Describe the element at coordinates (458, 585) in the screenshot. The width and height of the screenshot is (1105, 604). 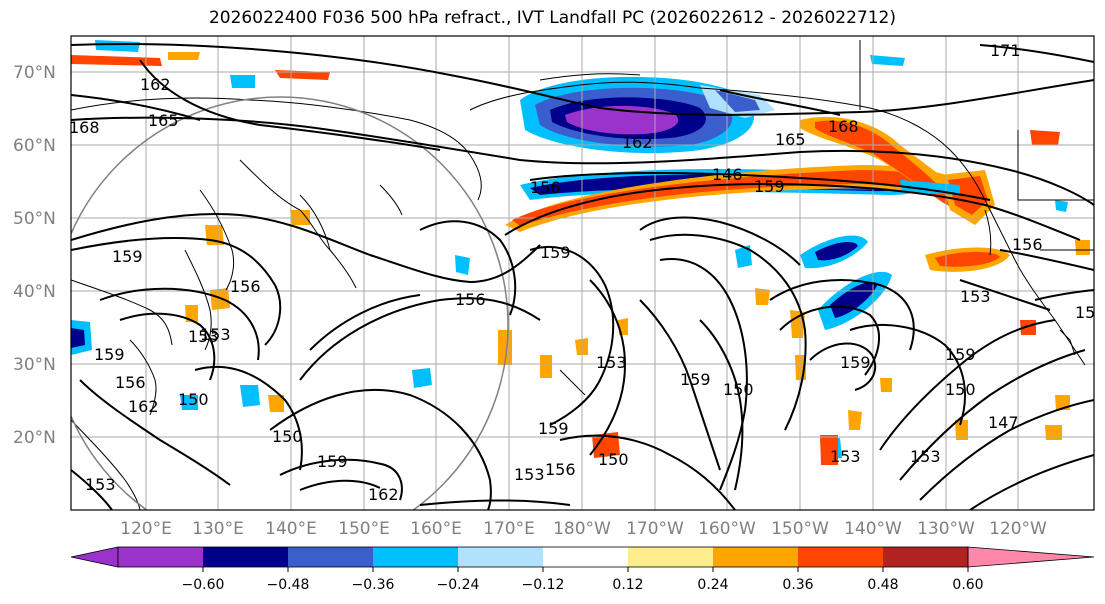
I see `colorbar-tick-label: −0.24` at that location.